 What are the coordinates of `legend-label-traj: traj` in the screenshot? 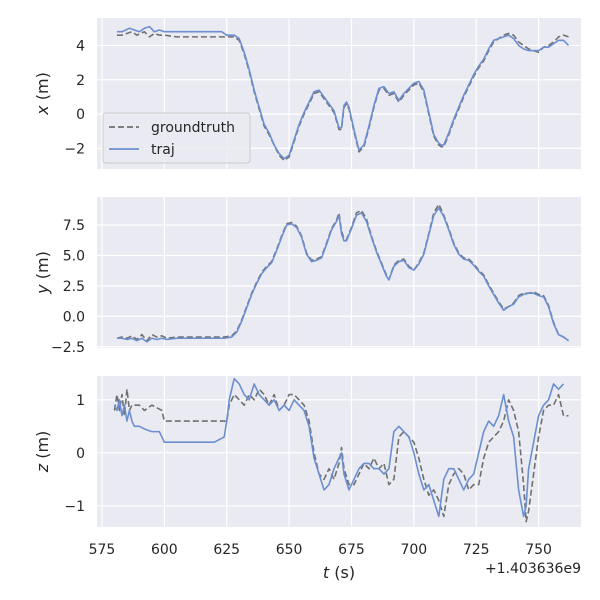 It's located at (163, 150).